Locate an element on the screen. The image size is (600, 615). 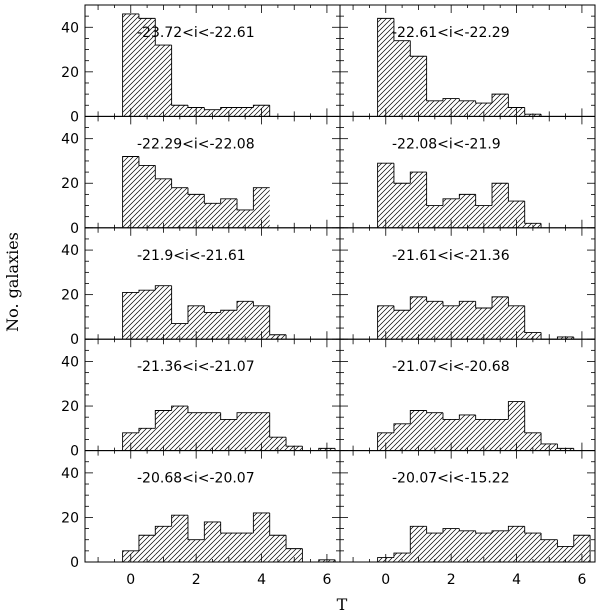
panel-label: -23.72<i<-22.61 is located at coordinates (196, 33).